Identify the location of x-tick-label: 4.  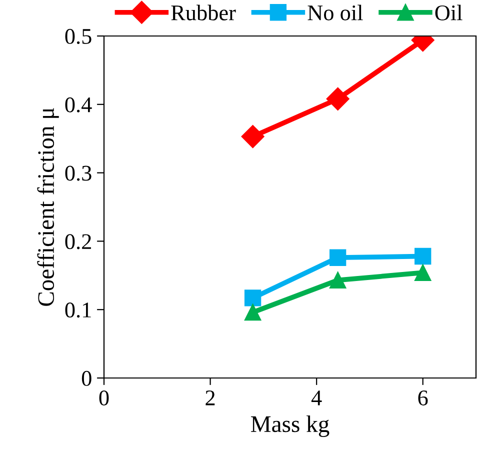
(316, 398).